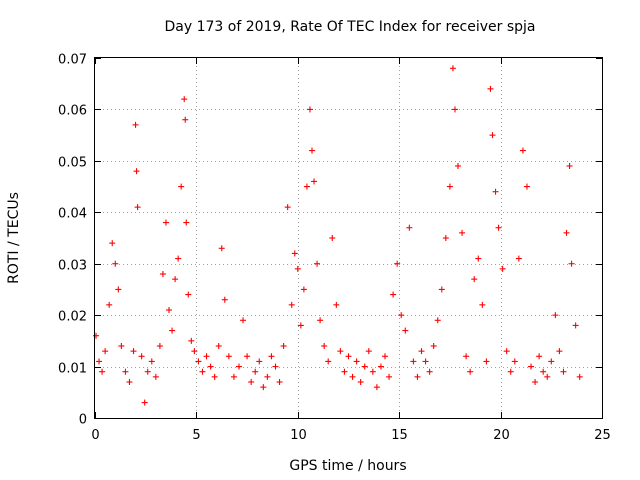 The height and width of the screenshot is (480, 640). What do you see at coordinates (399, 435) in the screenshot?
I see `x-tick-label: 15` at bounding box center [399, 435].